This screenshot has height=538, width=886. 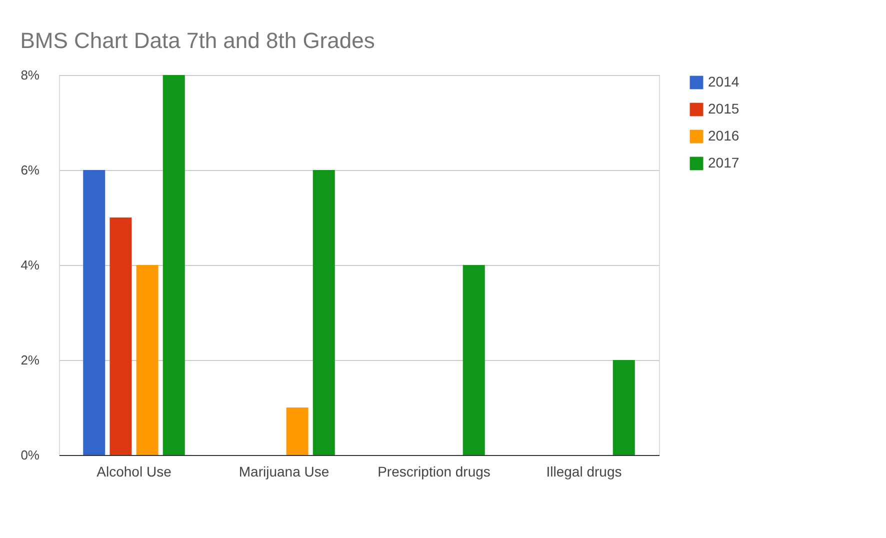 I want to click on legend-label: 2014, so click(x=724, y=82).